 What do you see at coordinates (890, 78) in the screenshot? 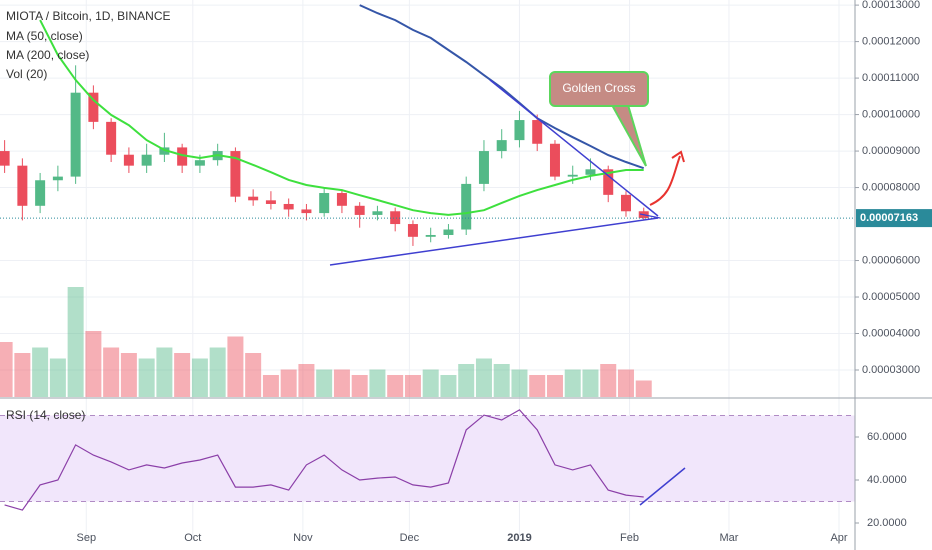
I see `y-tick-label: 0.00011000` at bounding box center [890, 78].